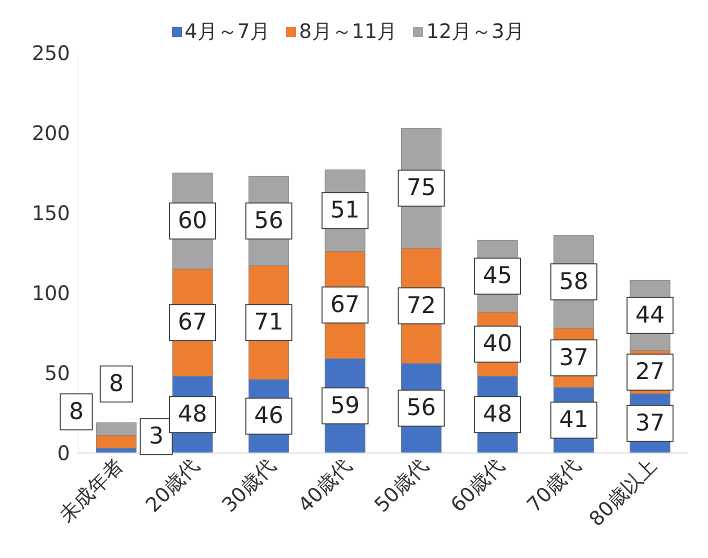 Image resolution: width=708 pixels, height=558 pixels. Describe the element at coordinates (477, 485) in the screenshot. I see `x-tick-label: 60歳代` at that location.